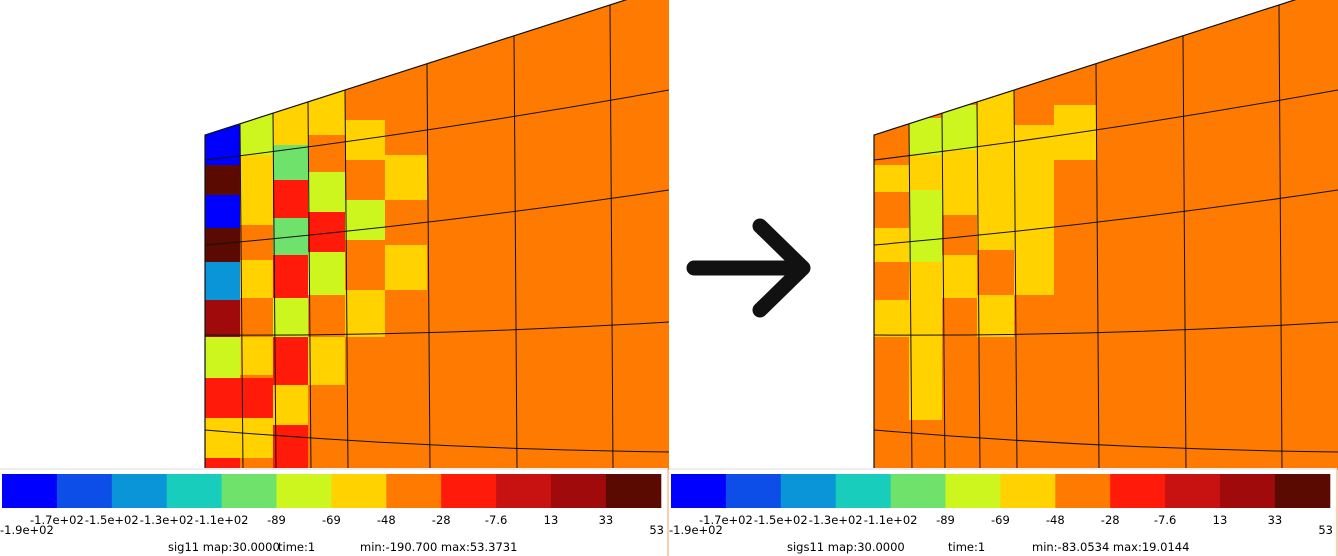  Describe the element at coordinates (748, 268) in the screenshot. I see `arrow` at that location.